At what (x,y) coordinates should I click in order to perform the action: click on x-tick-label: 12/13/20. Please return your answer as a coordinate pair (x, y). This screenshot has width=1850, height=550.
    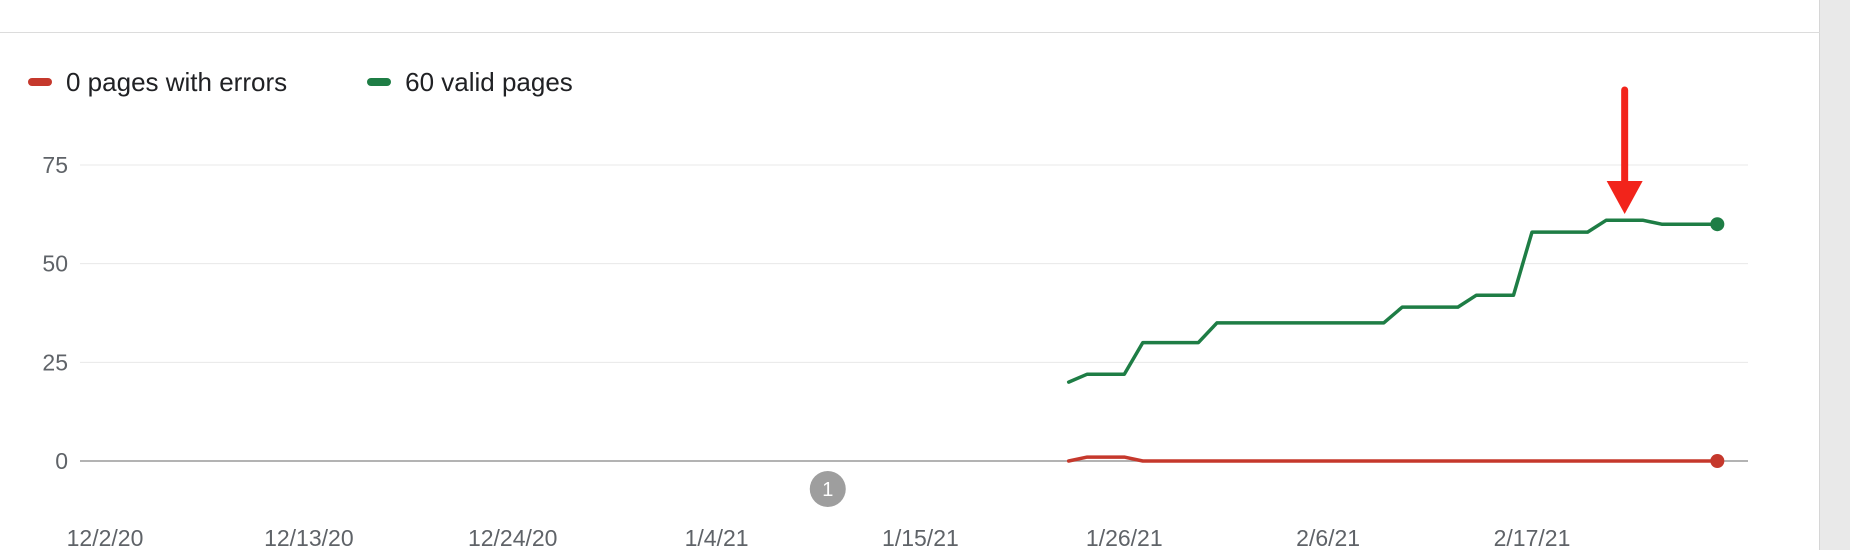
    Looking at the image, I should click on (309, 537).